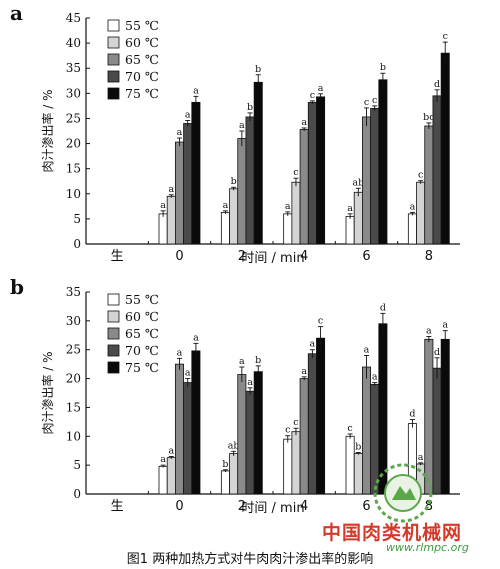 Image resolution: width=500 pixels, height=569 pixels. I want to click on x-tick-label: 4, so click(304, 256).